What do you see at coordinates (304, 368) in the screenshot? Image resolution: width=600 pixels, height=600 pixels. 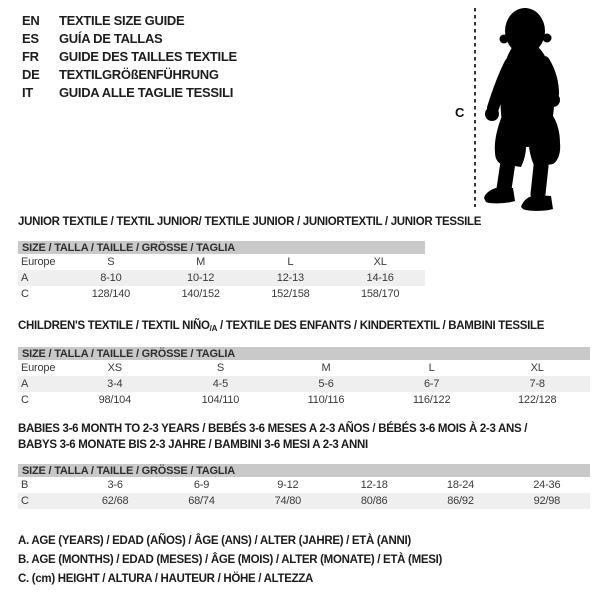 I see `table-row: Europe XS S M L XL` at bounding box center [304, 368].